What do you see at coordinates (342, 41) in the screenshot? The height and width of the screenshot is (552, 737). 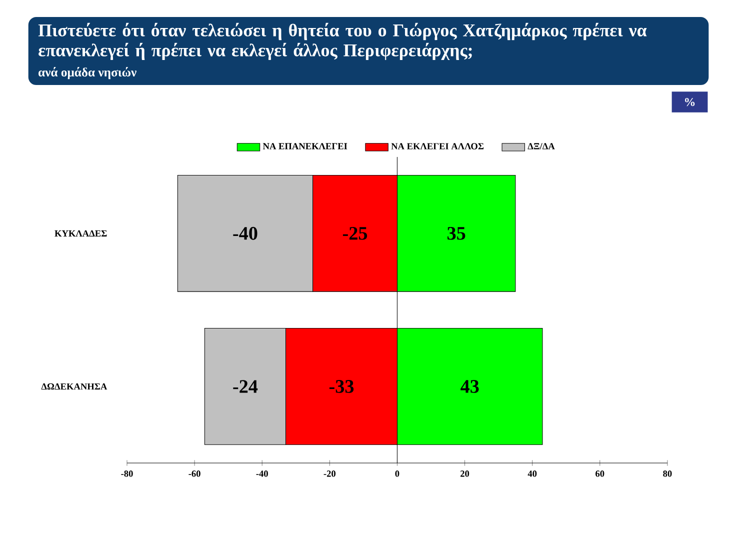 I see `chart-title: Πιστεύετε ότι όταν τελειώσει η θητεία του ο Γιώργος Χατζημάρκος πρέπει να επανεκλεγεί ή πρέπει να εκλεγεί άλλος Περιφερειάρχης;` at bounding box center [342, 41].